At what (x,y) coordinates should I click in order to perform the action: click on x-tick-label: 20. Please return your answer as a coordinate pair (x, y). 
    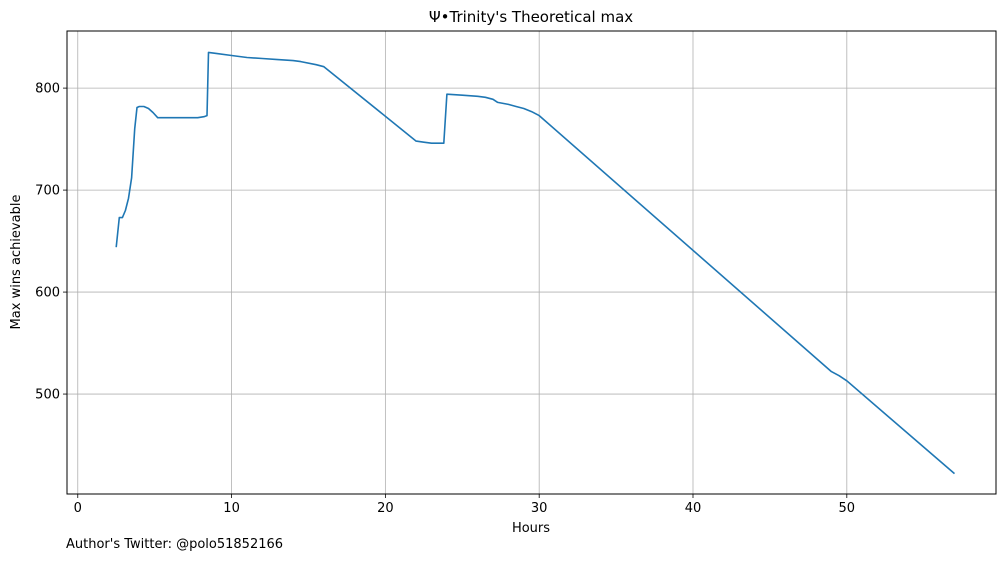
    Looking at the image, I should click on (385, 508).